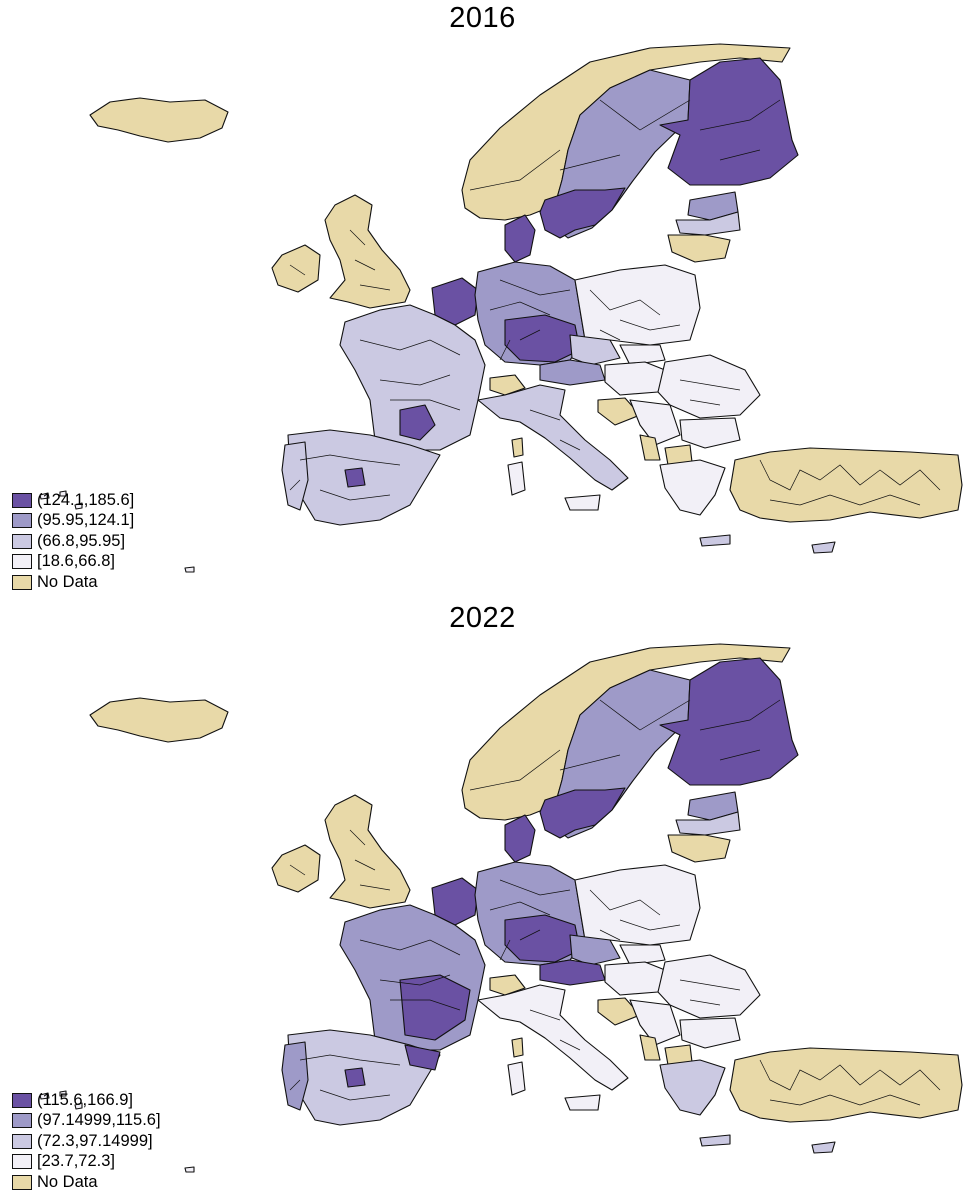  What do you see at coordinates (715, 540) in the screenshot?
I see `region-crete` at bounding box center [715, 540].